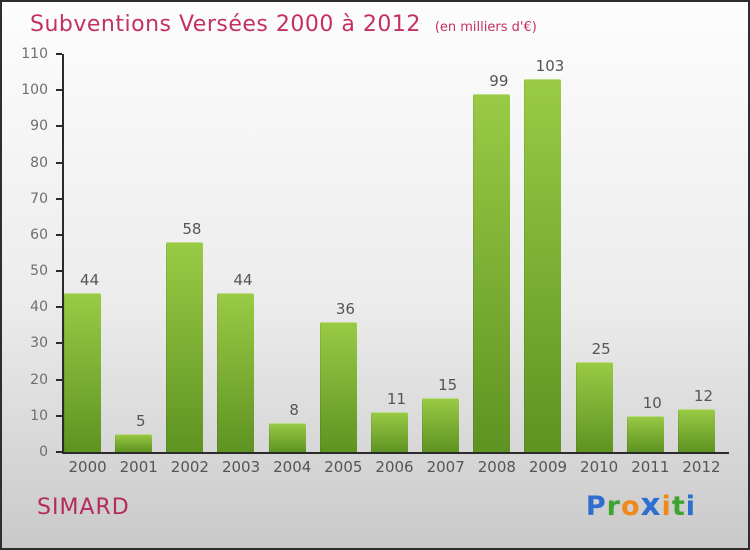 This screenshot has height=550, width=750. What do you see at coordinates (294, 253) in the screenshot?
I see `bar-slot-2004: 8` at bounding box center [294, 253].